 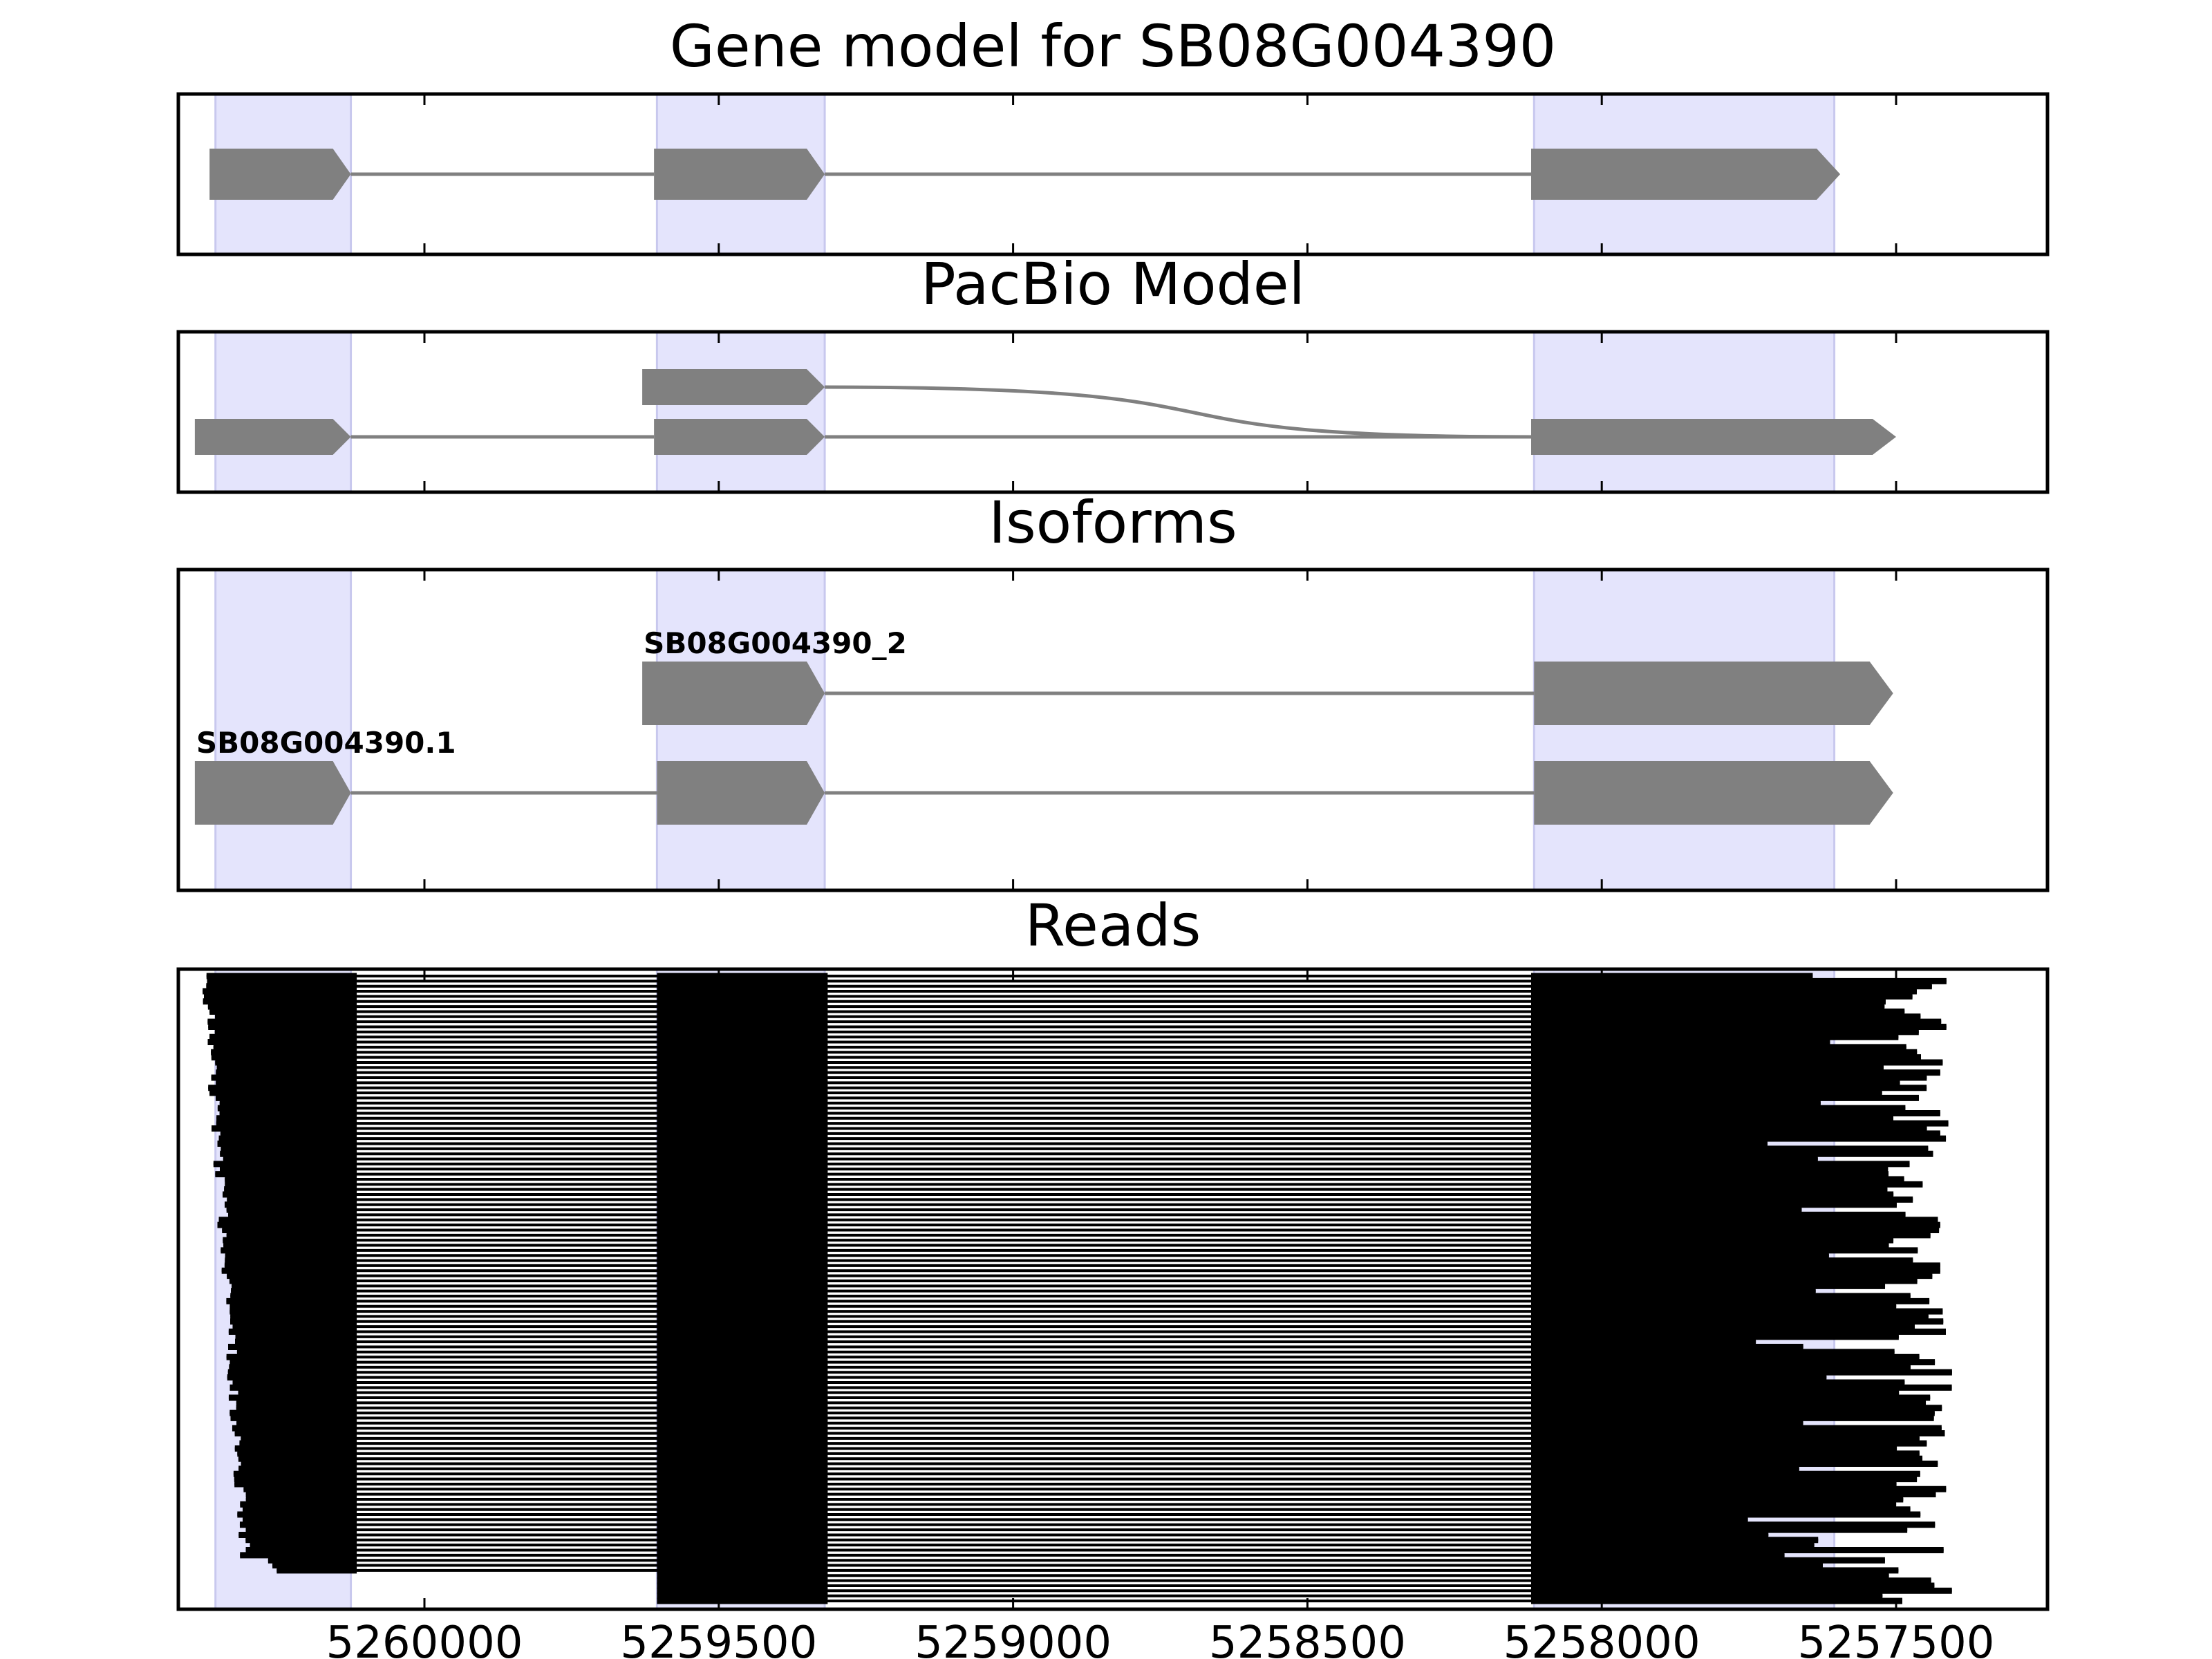 I want to click on pacbio-model-panel, so click(x=1113, y=412).